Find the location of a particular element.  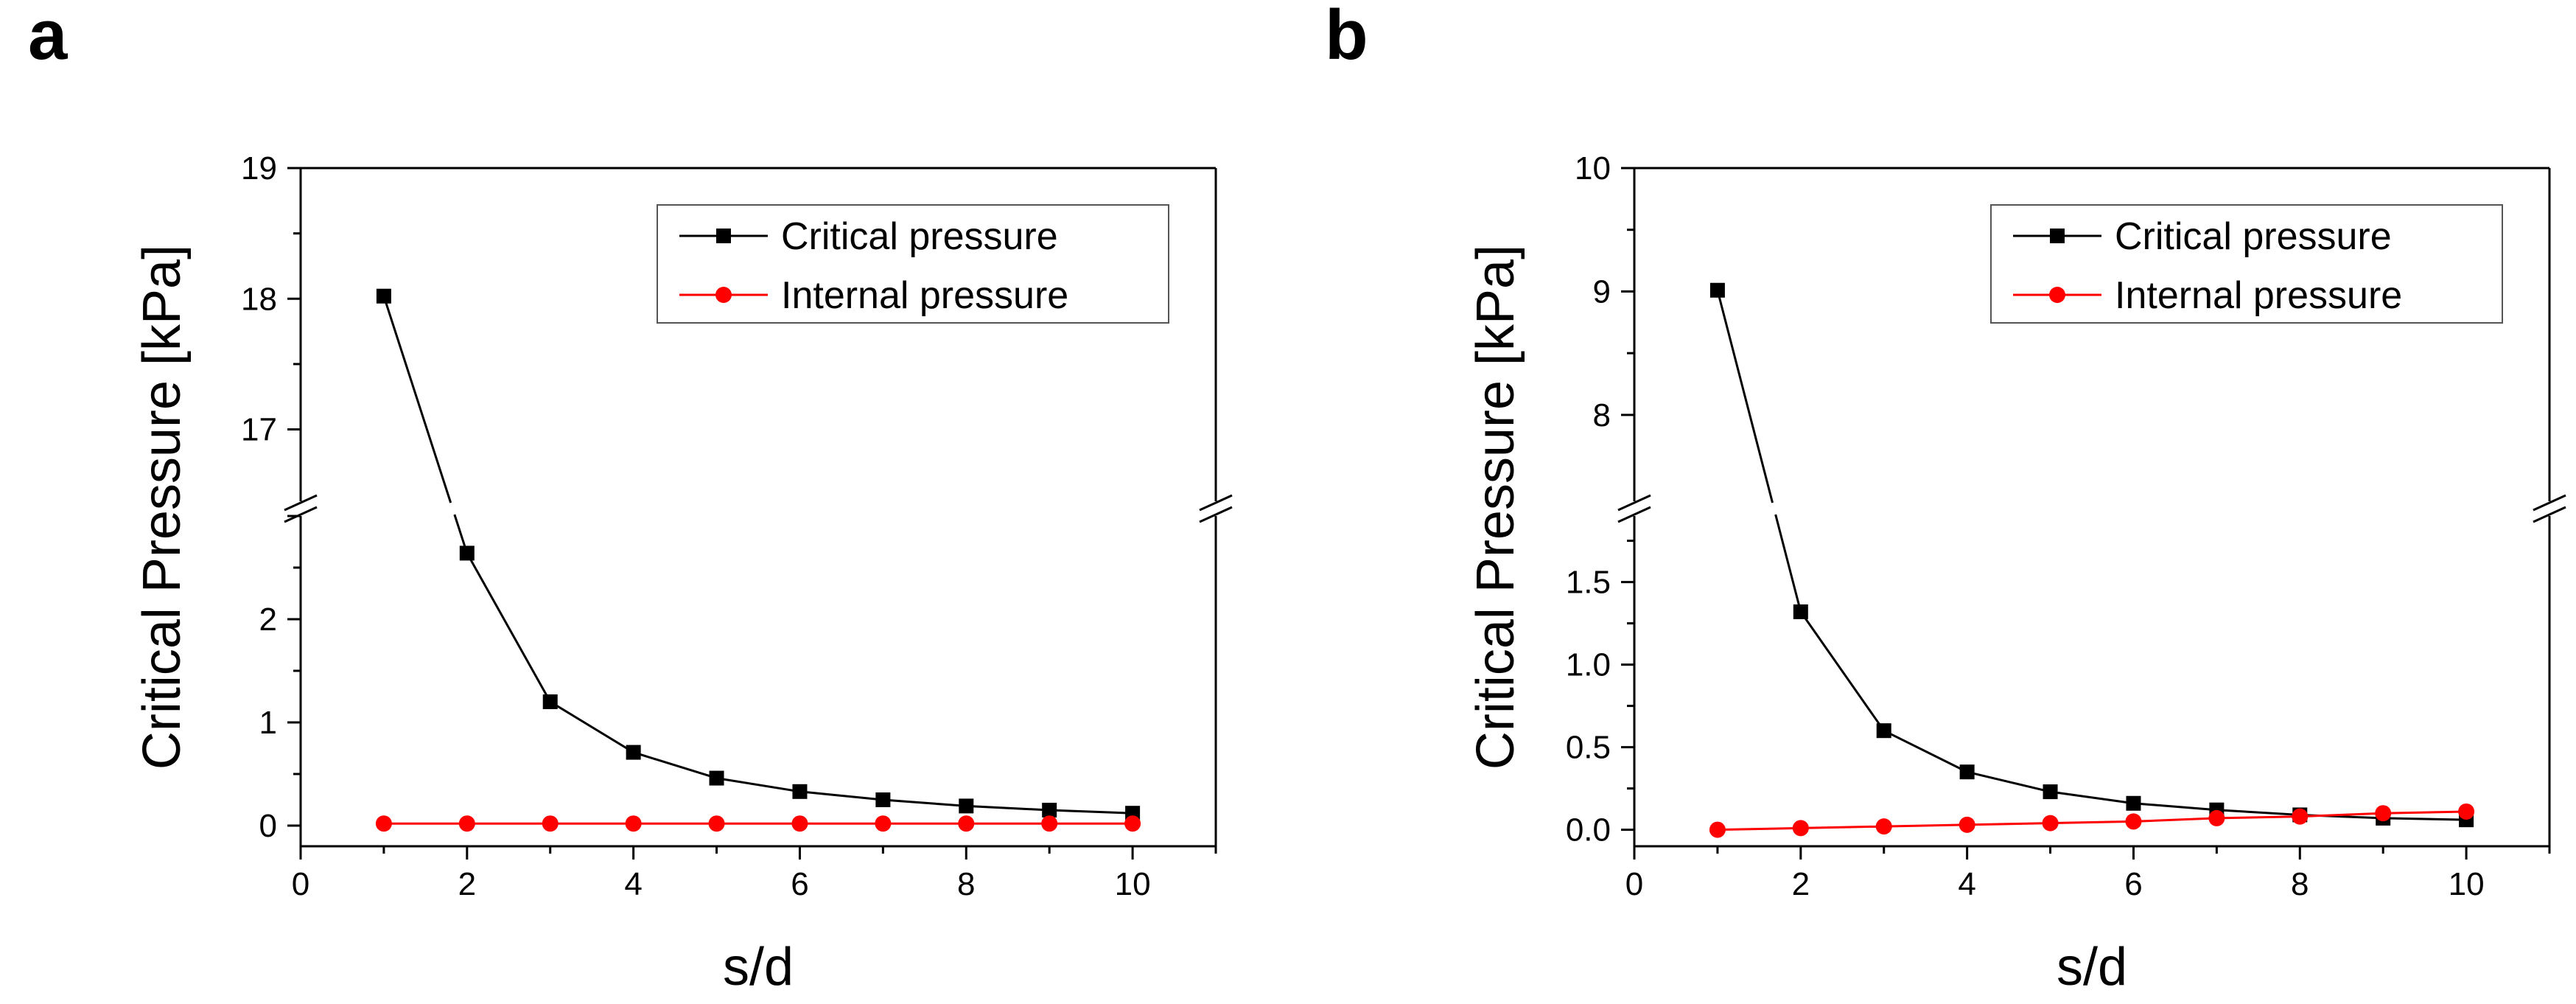

legend: Critical pressure Internal pressure is located at coordinates (913, 264).